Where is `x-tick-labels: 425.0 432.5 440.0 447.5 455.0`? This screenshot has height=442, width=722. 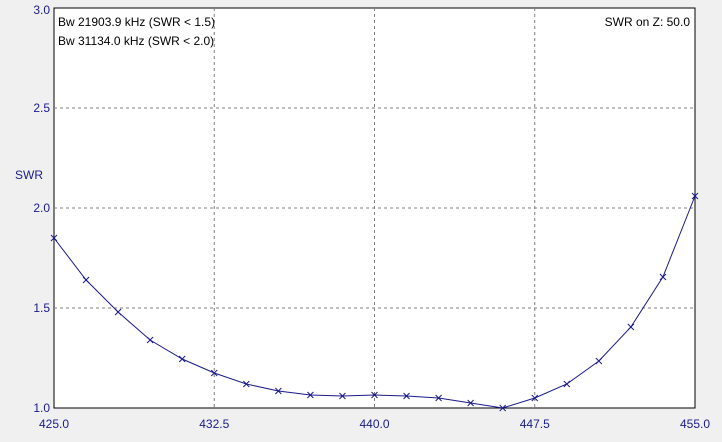 x-tick-labels: 425.0 432.5 440.0 447.5 455.0 is located at coordinates (374, 424).